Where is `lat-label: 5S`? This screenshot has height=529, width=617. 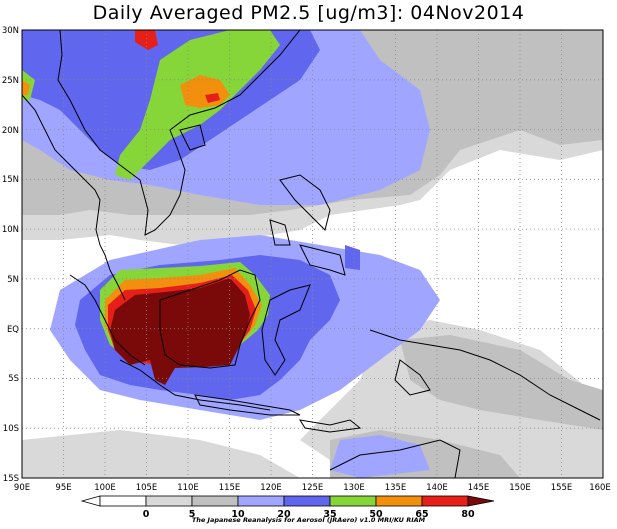
lat-label: 5S is located at coordinates (13, 379).